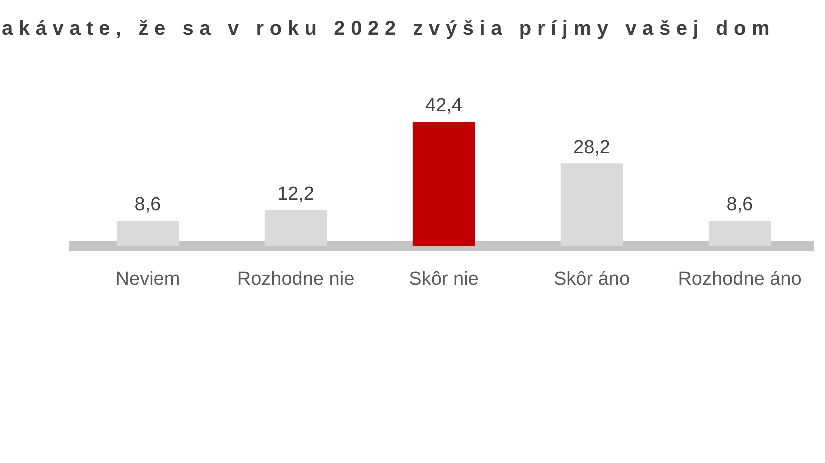 This screenshot has height=463, width=825. I want to click on x-tick-label: Rozhodne áno, so click(740, 279).